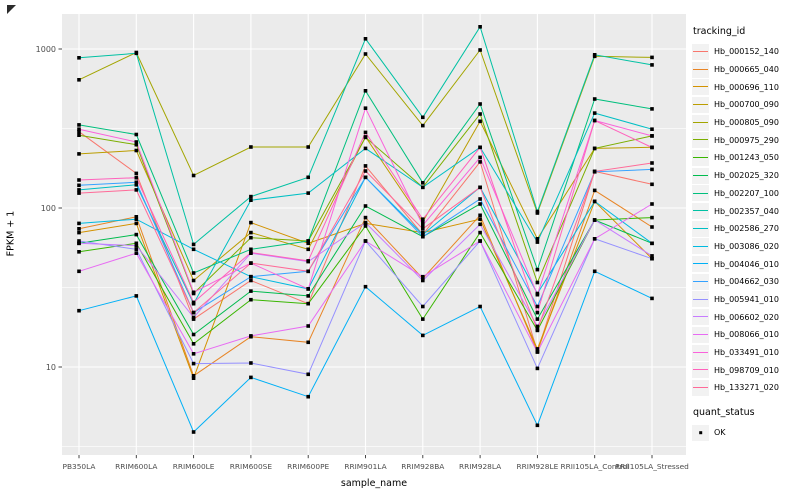 The height and width of the screenshot is (500, 800). I want to click on legend-item-Hb_033491_010: Hb_033491_010, so click(745, 353).